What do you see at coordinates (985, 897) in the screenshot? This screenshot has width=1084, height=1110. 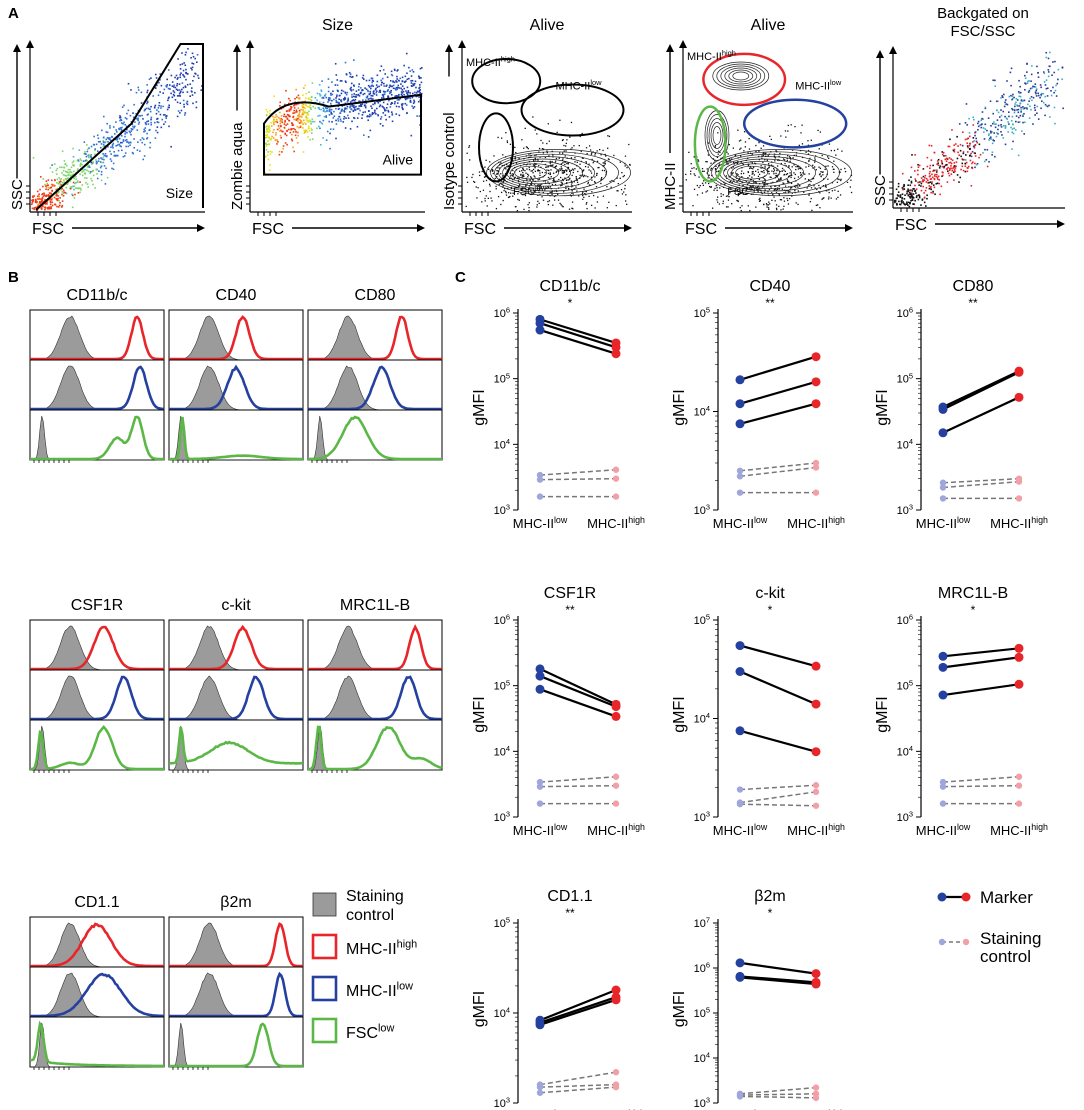 I see `c-legend-item-0: Marker` at bounding box center [985, 897].